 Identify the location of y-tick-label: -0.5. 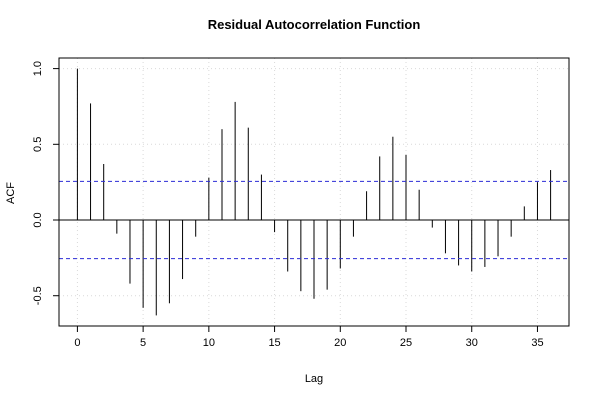
(38, 295).